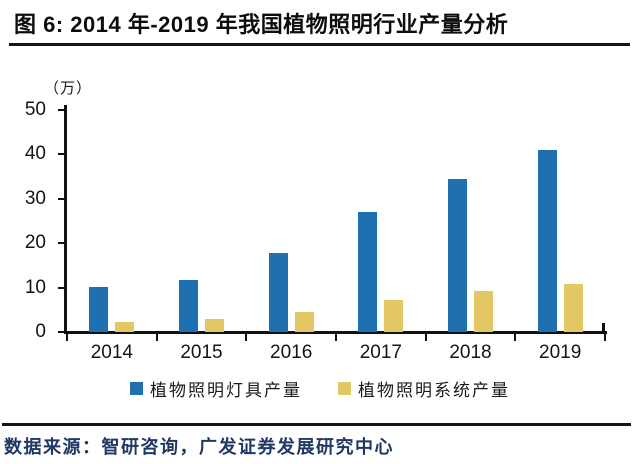 The height and width of the screenshot is (464, 640). Describe the element at coordinates (125, 326) in the screenshot. I see `bar-植物照明系统产量-2014` at that location.